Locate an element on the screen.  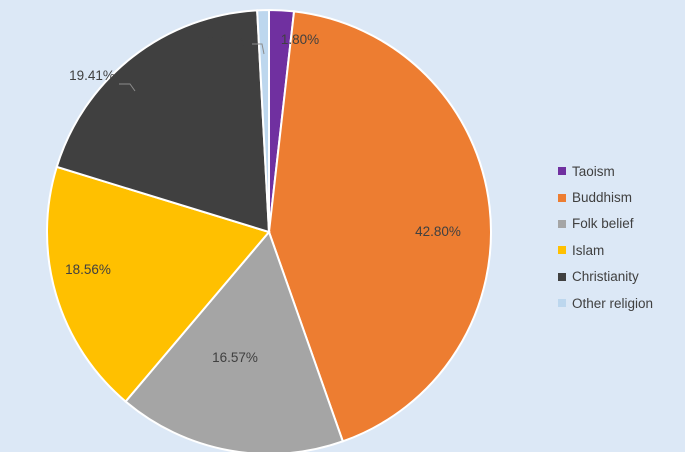
legend-label: Islam is located at coordinates (588, 250).